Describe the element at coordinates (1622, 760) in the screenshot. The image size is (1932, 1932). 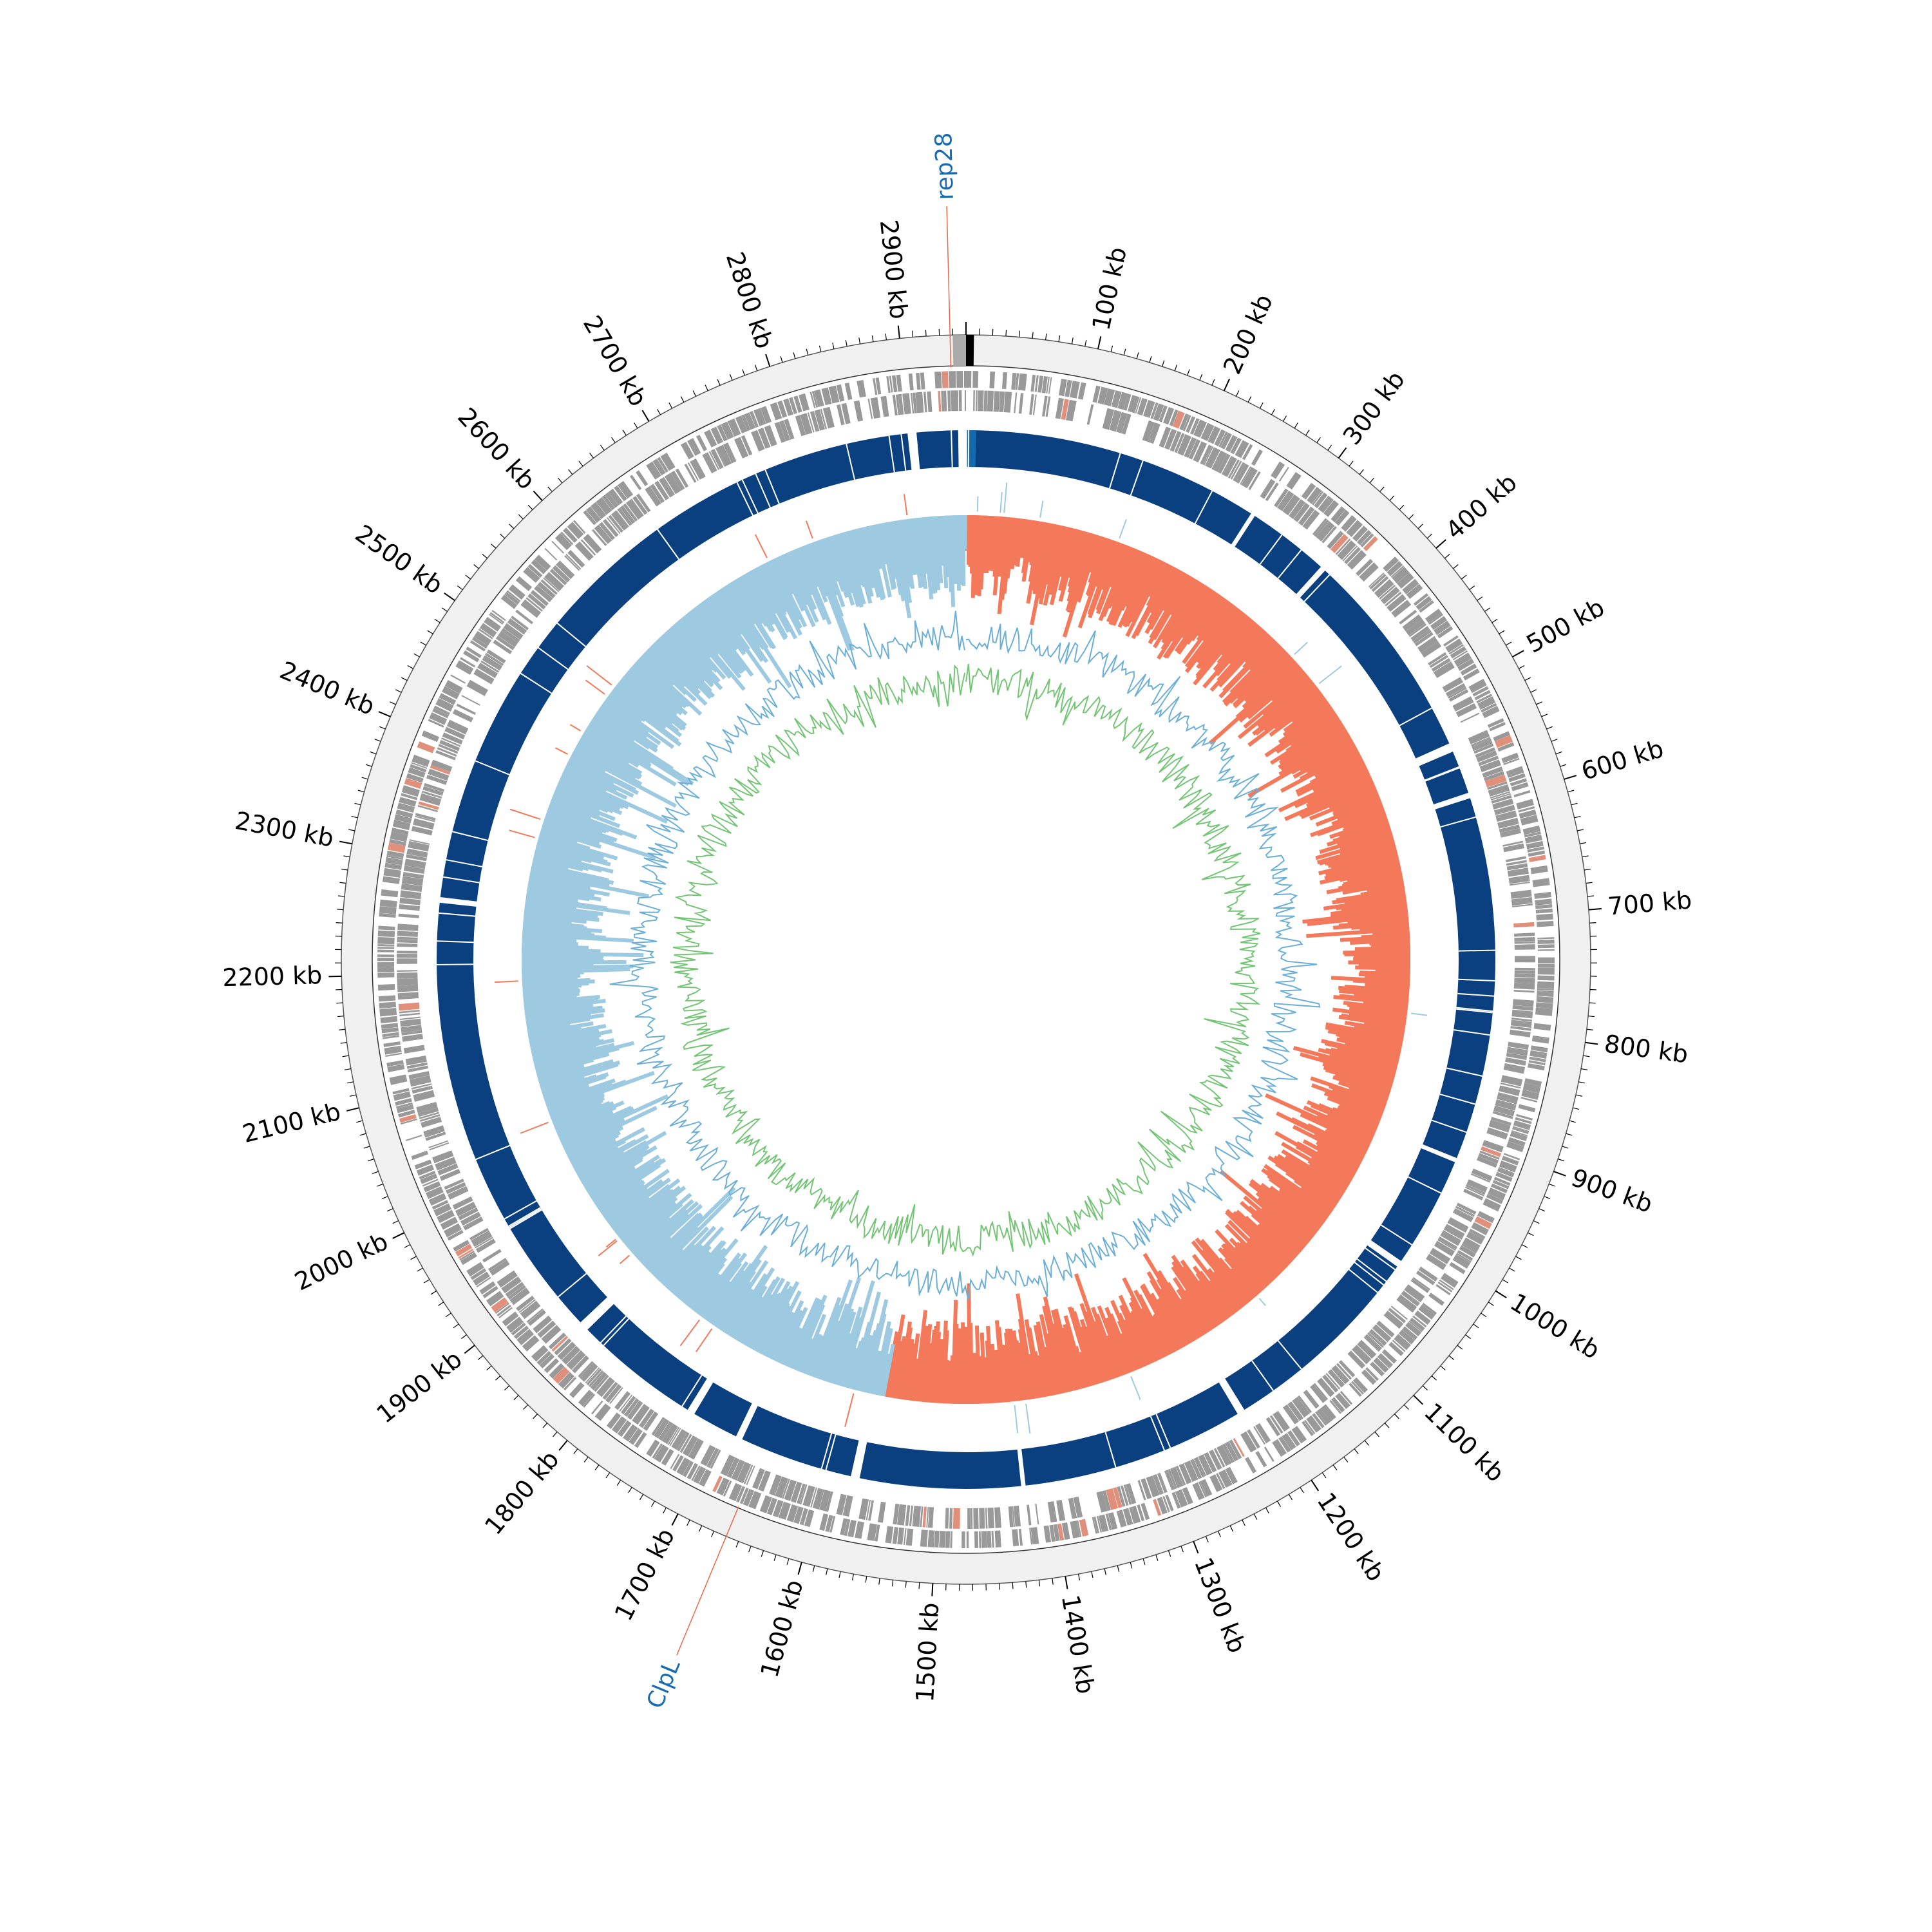
I see `scale-tick-label: 600 kb` at that location.